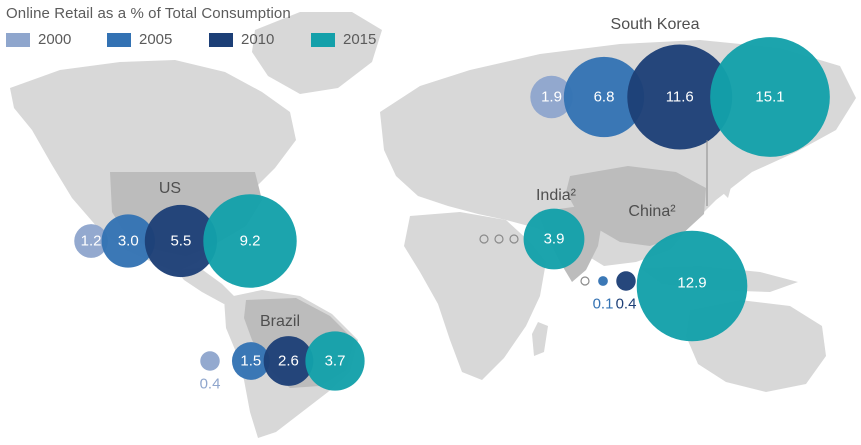 Image resolution: width=861 pixels, height=445 pixels. Describe the element at coordinates (475, 296) in the screenshot. I see `africa-shape` at that location.